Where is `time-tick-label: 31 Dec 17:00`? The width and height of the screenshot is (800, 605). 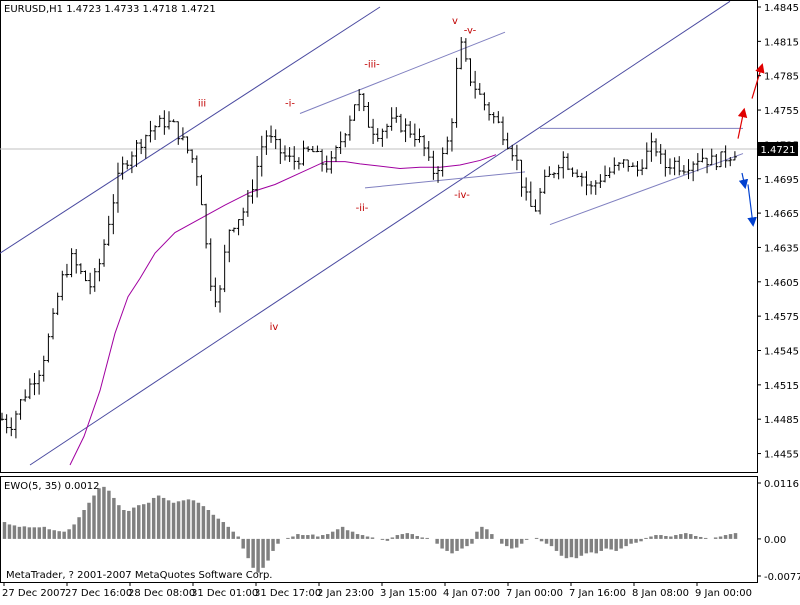 time-tick-label: 31 Dec 17:00 is located at coordinates (287, 593).